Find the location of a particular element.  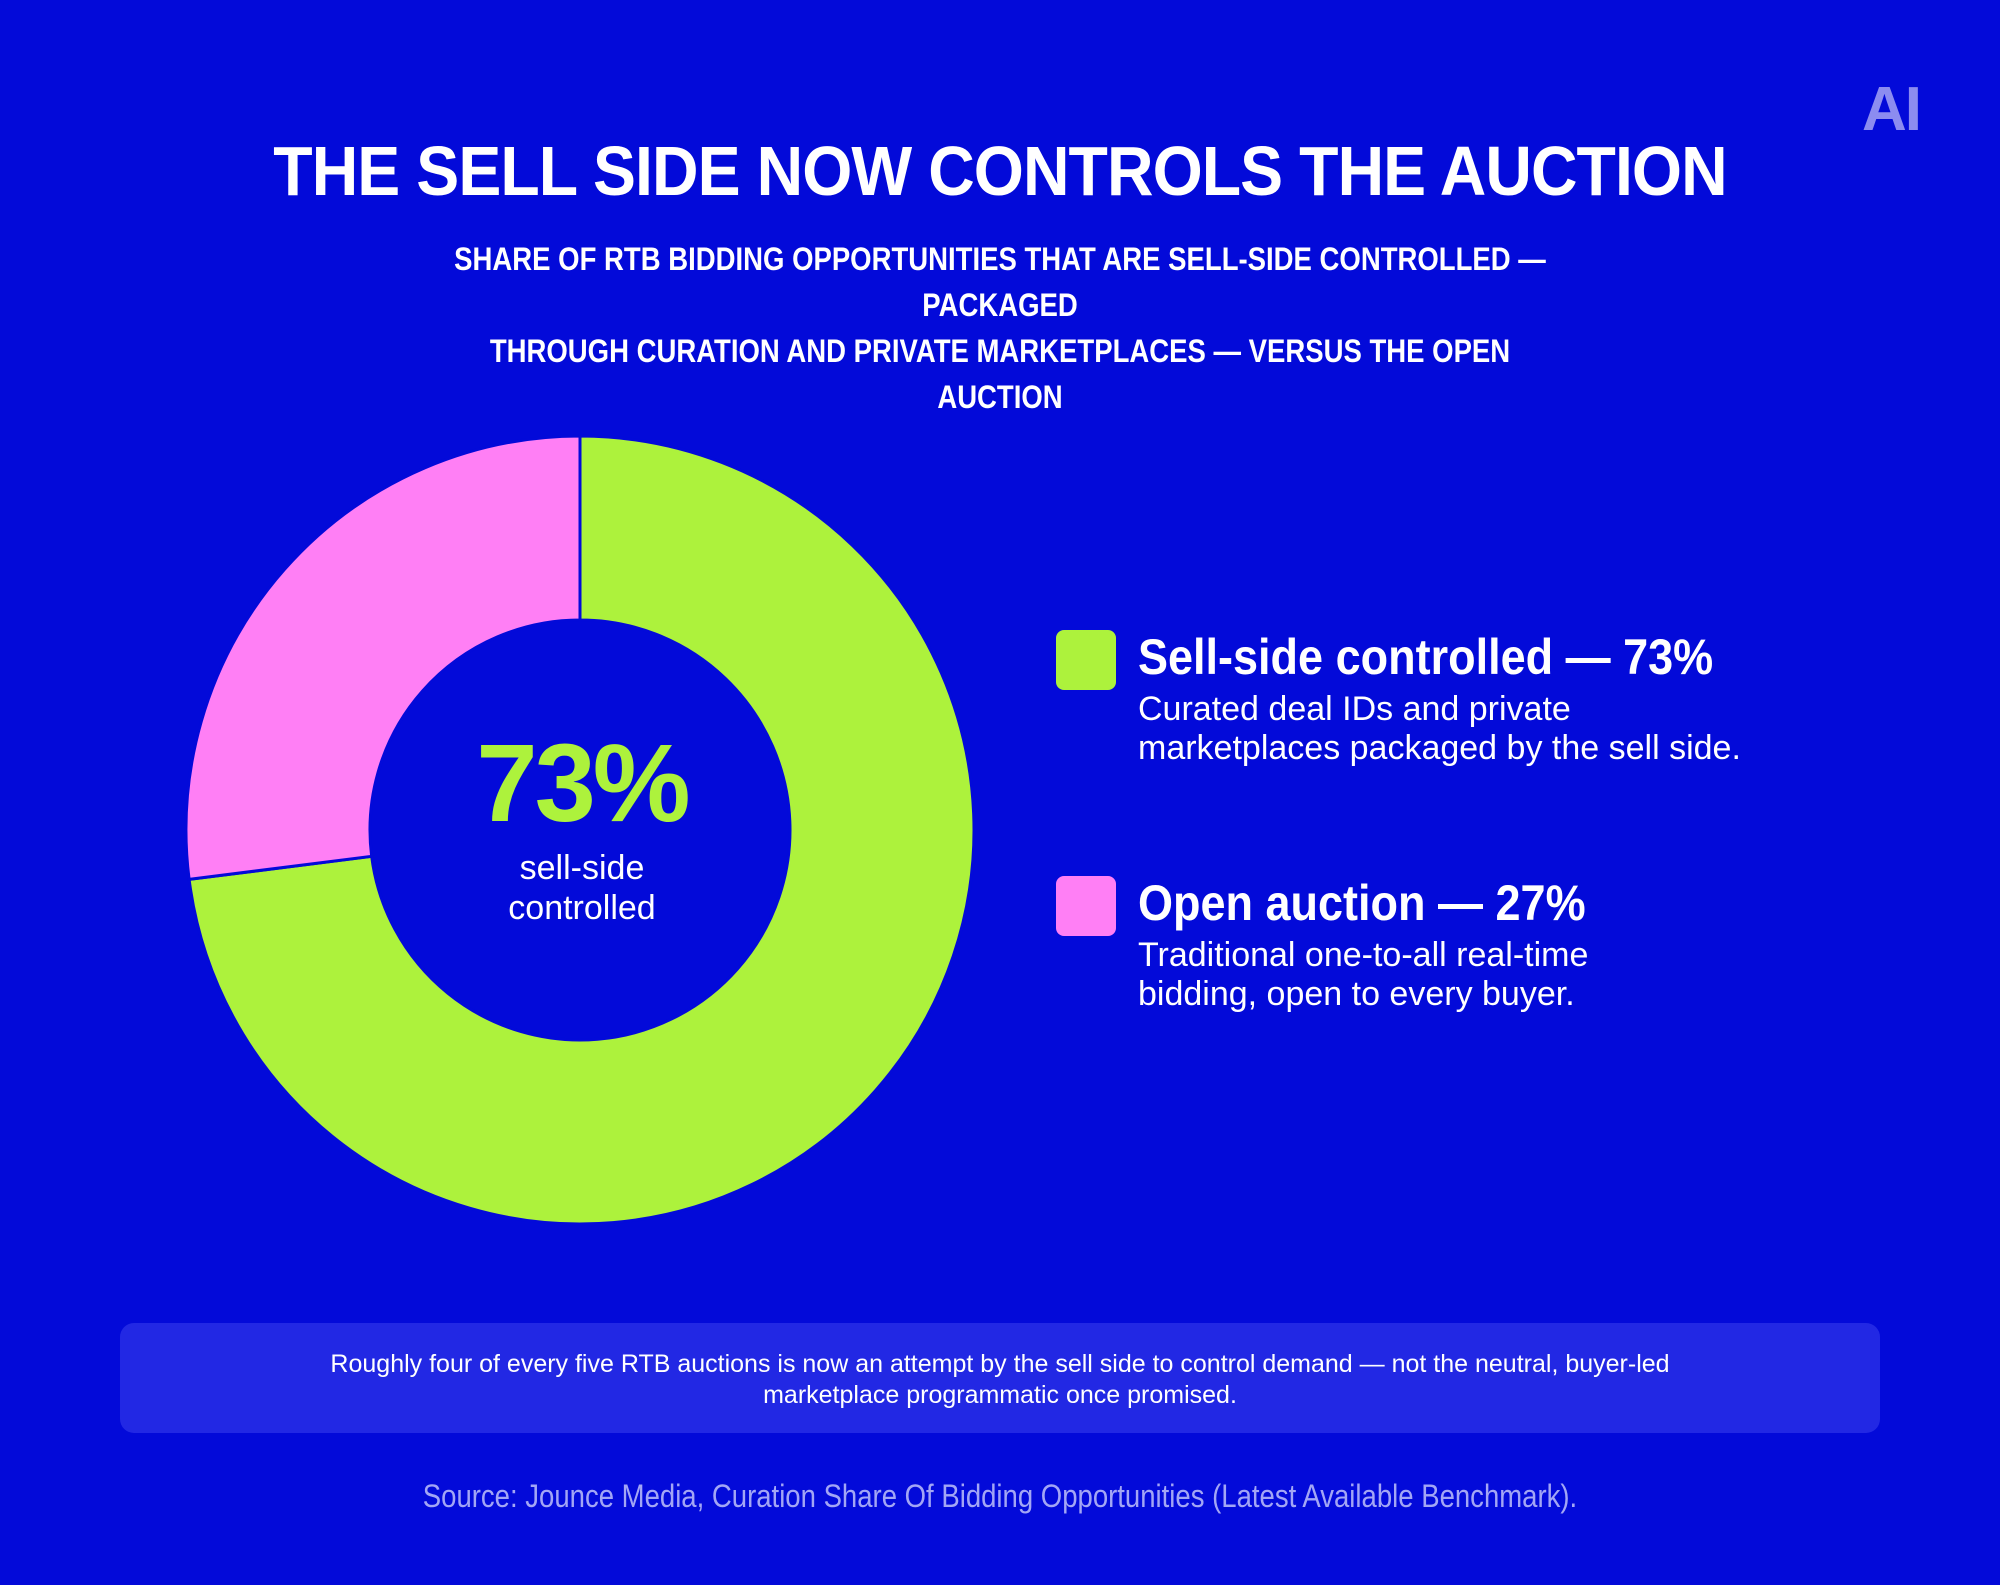

center-label-line-2: controlled is located at coordinates (582, 908).